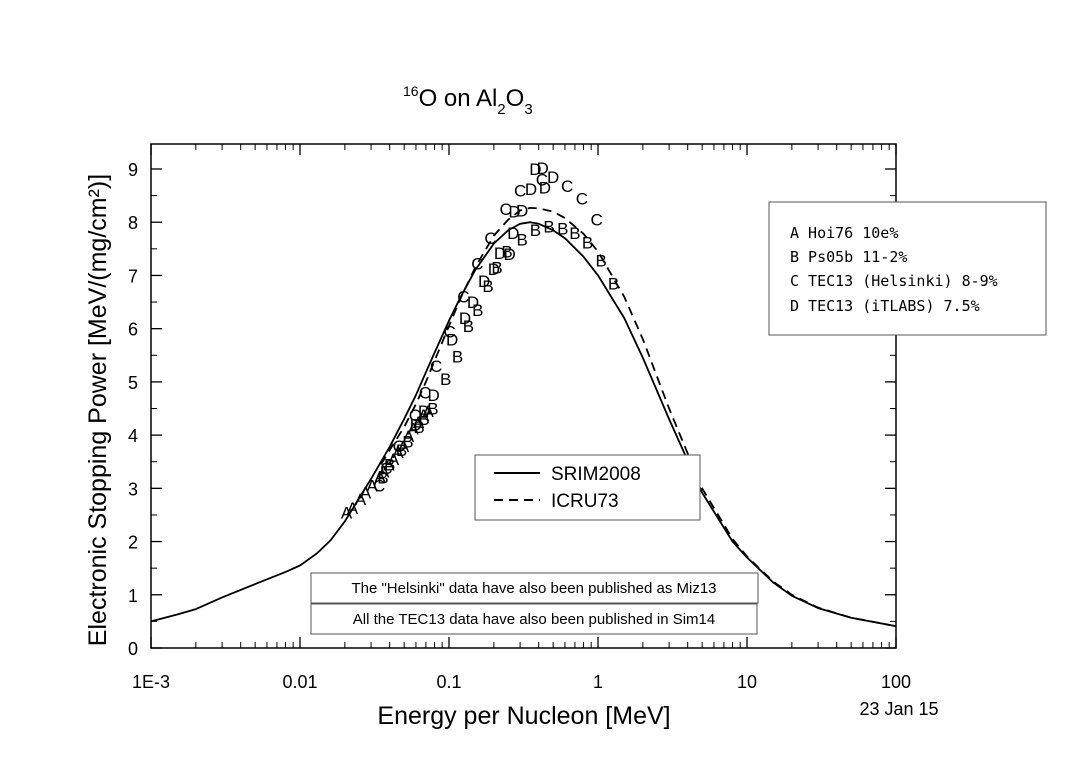 Image resolution: width=1091 pixels, height=763 pixels. I want to click on marker-c-12: C, so click(542, 180).